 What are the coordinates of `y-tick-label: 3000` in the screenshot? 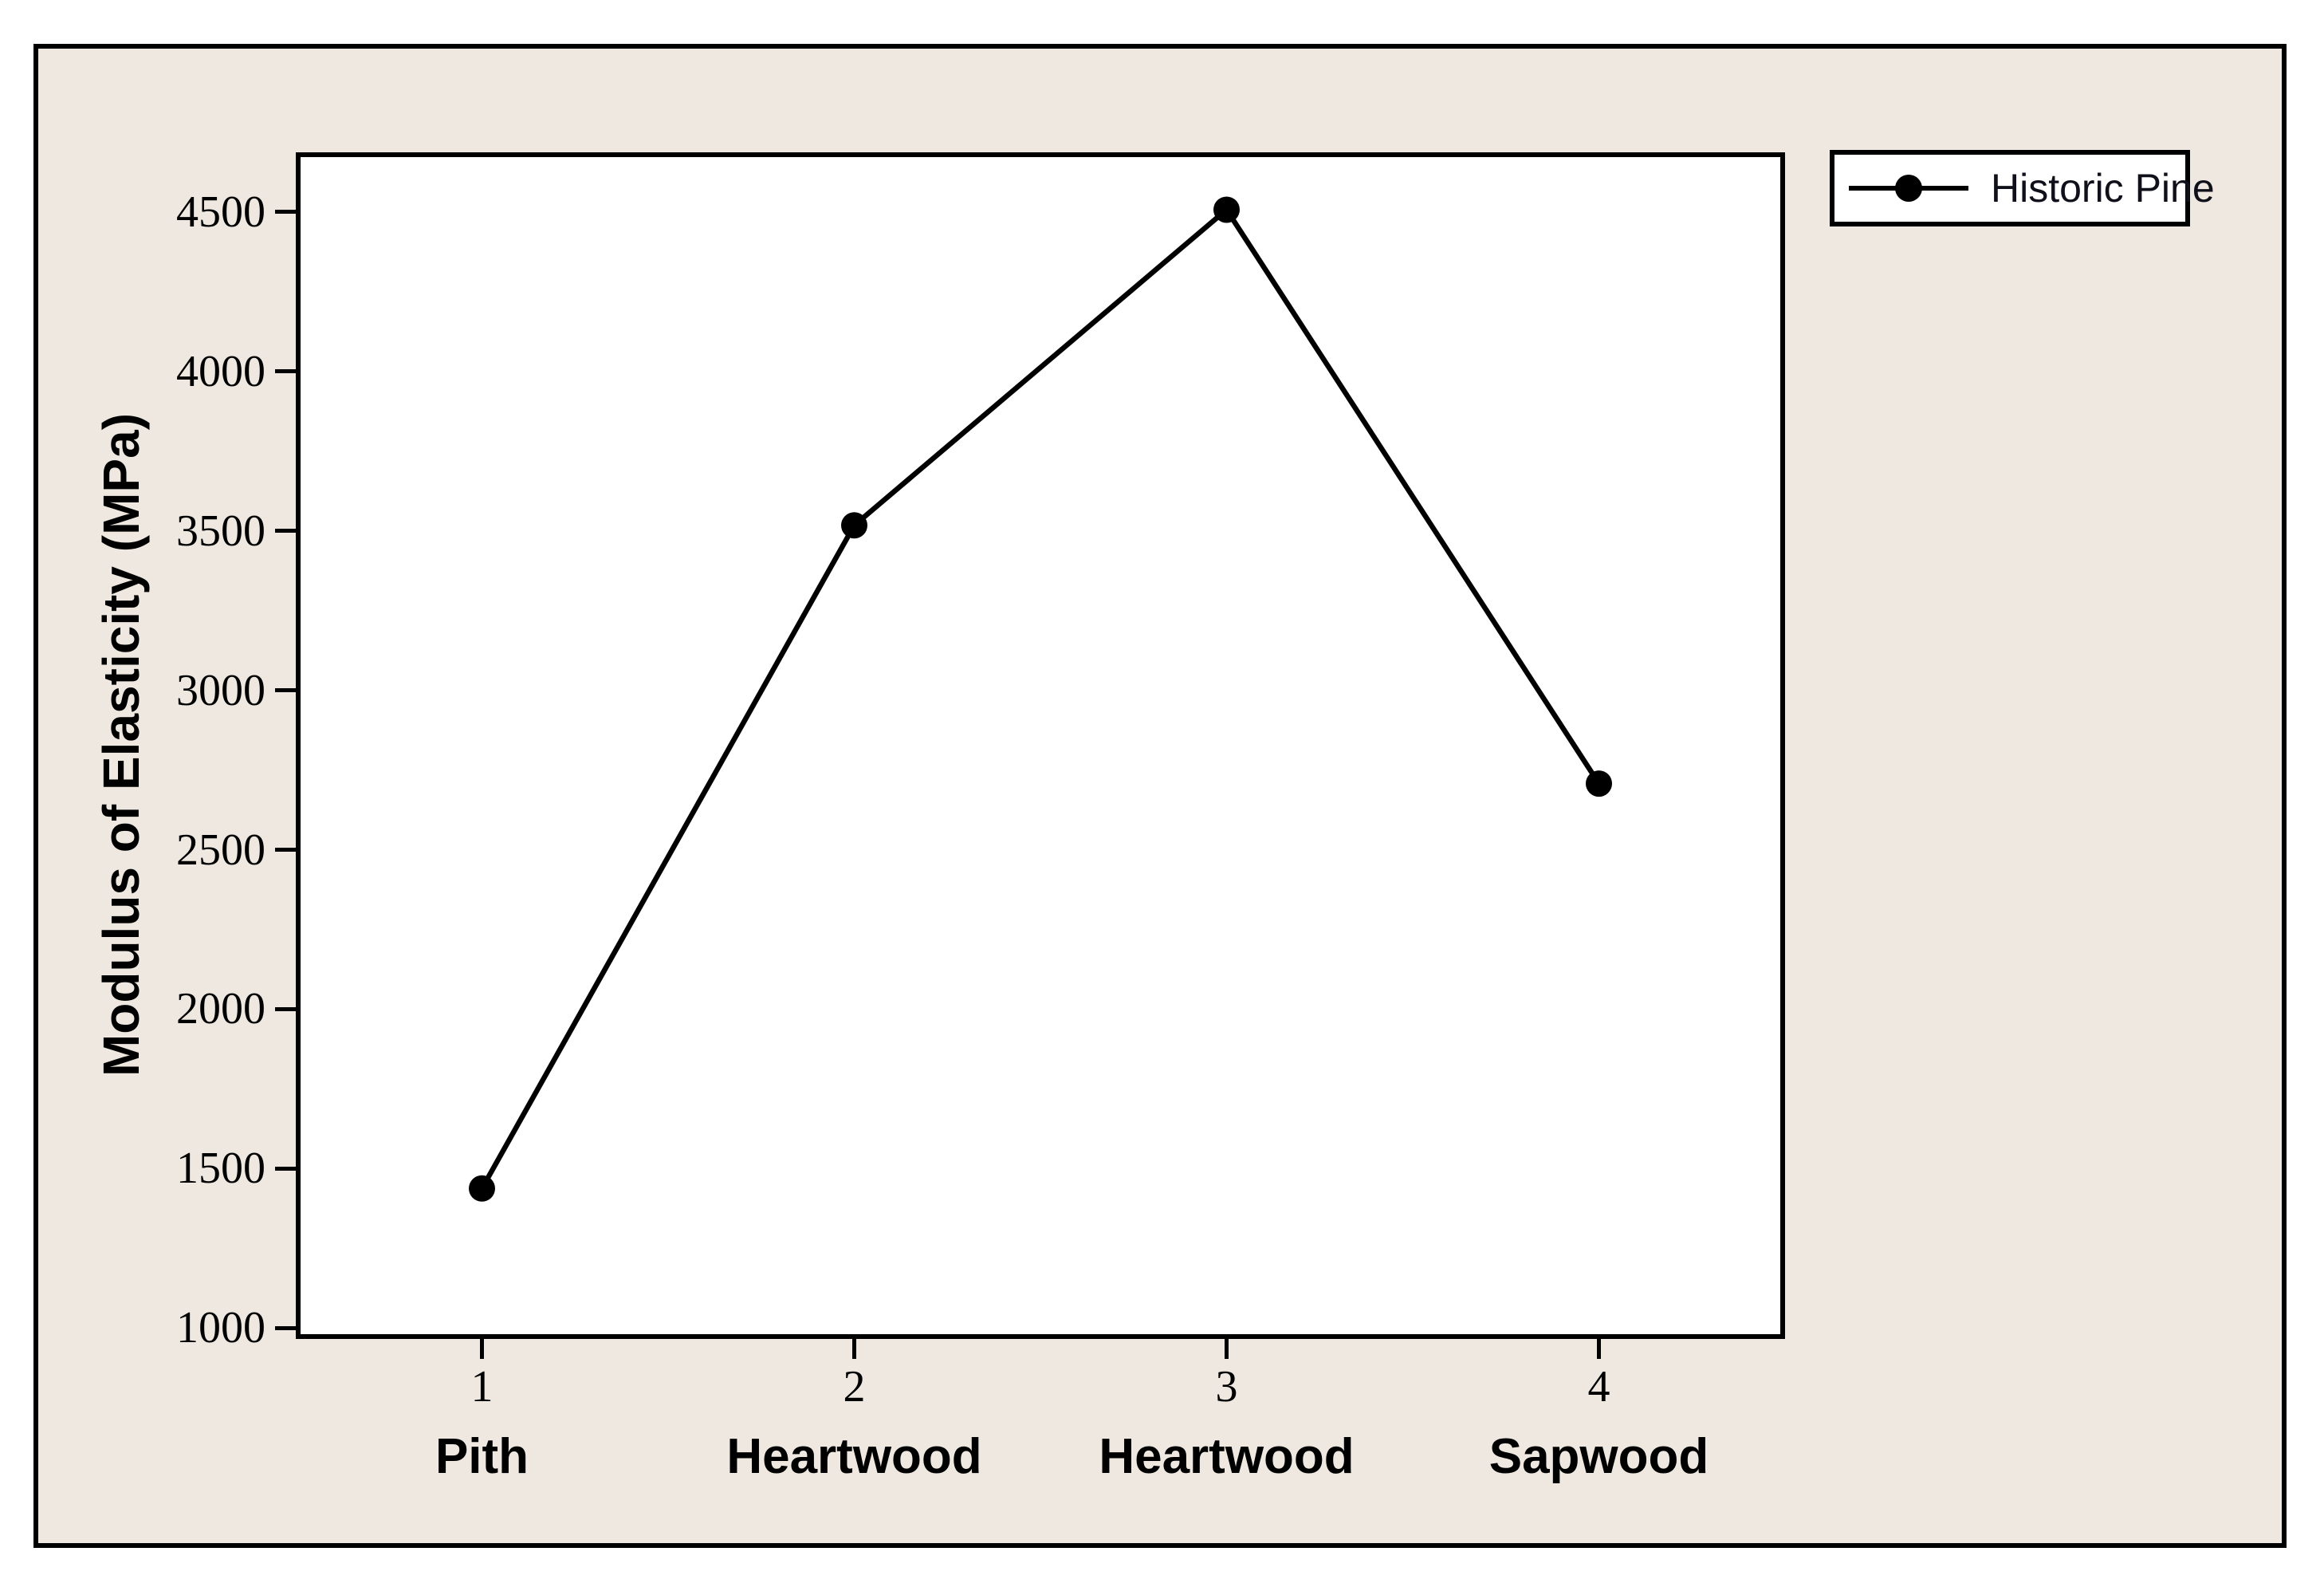 It's located at (220, 690).